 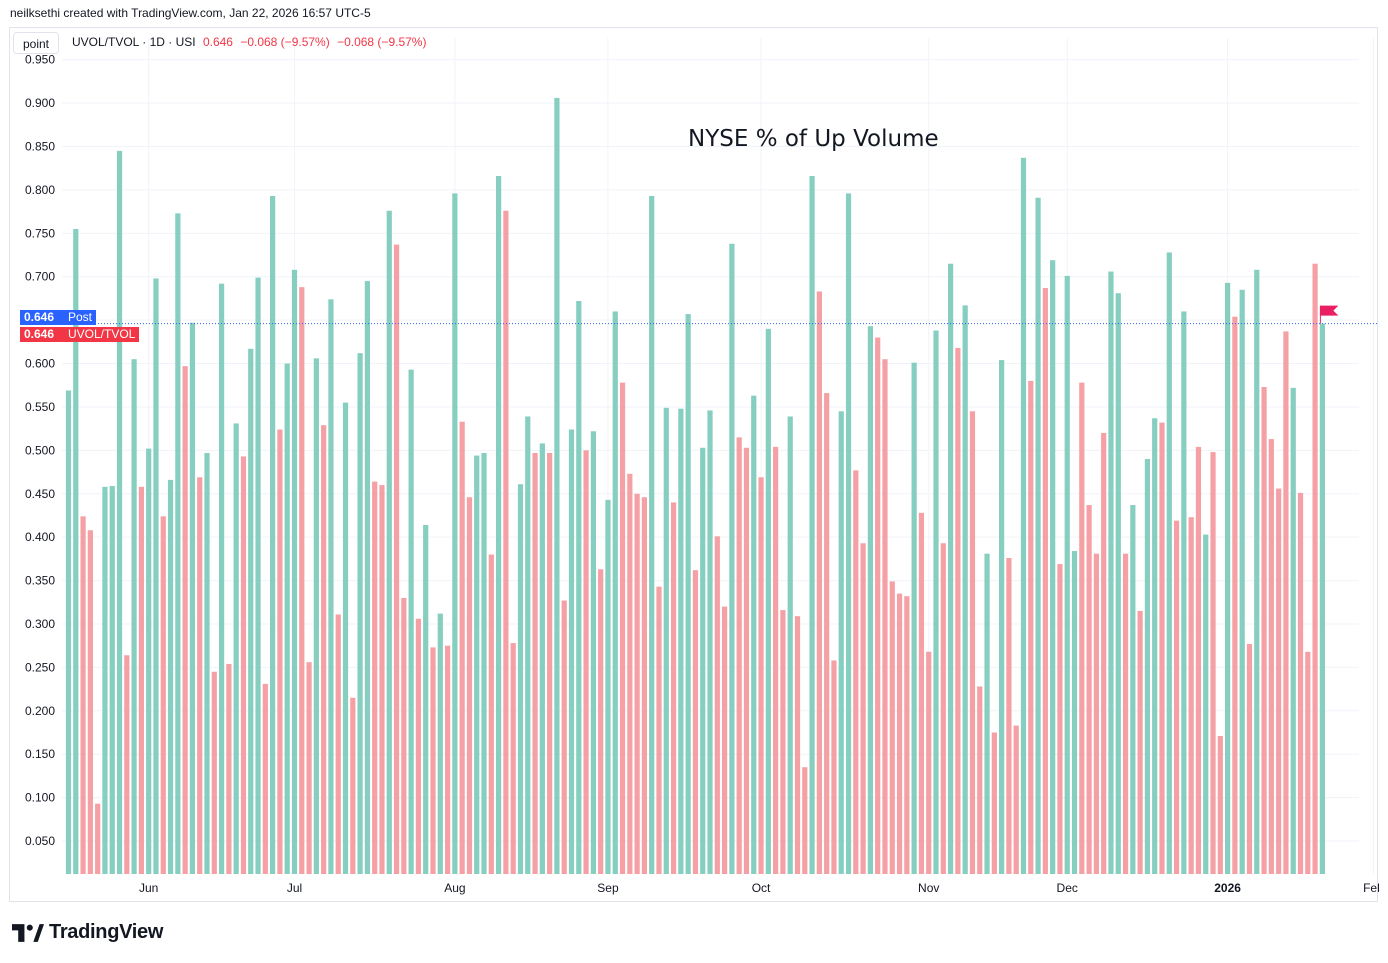 What do you see at coordinates (1371, 888) in the screenshot?
I see `x-tick-label: Feb` at bounding box center [1371, 888].